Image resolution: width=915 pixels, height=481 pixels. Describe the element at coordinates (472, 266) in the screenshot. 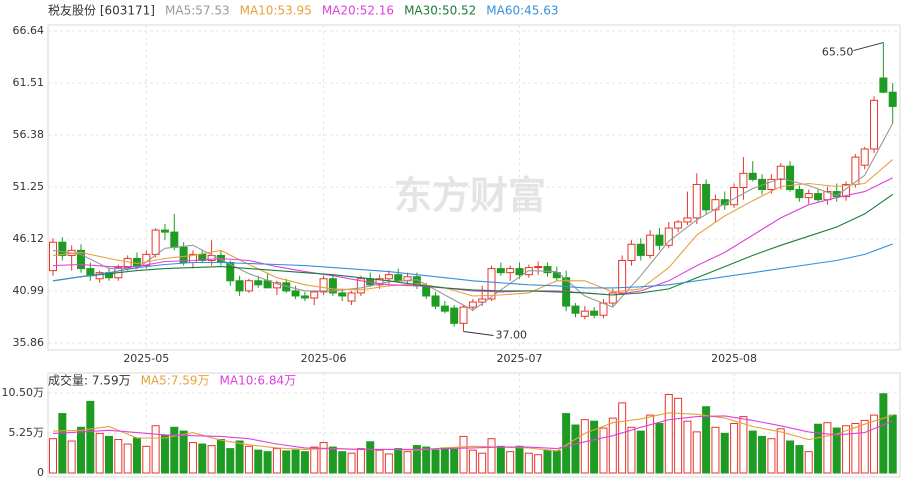

I see `ma-line` at that location.